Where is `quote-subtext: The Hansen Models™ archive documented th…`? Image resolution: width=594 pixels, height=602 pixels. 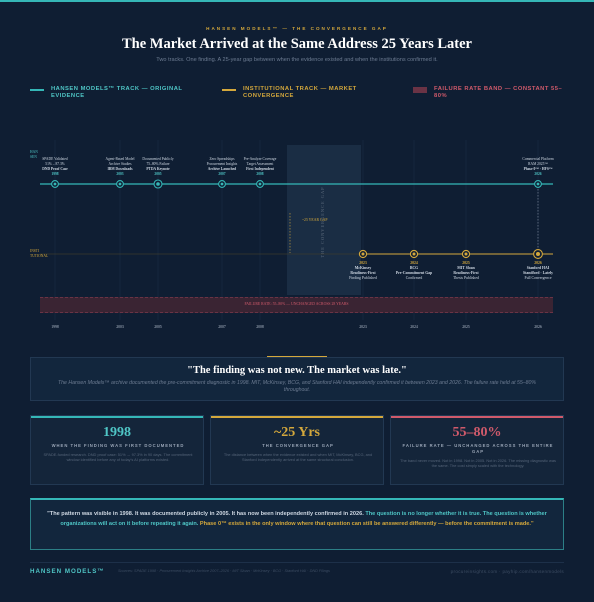 quote-subtext: The Hansen Models™ archive documented th… is located at coordinates (297, 386).